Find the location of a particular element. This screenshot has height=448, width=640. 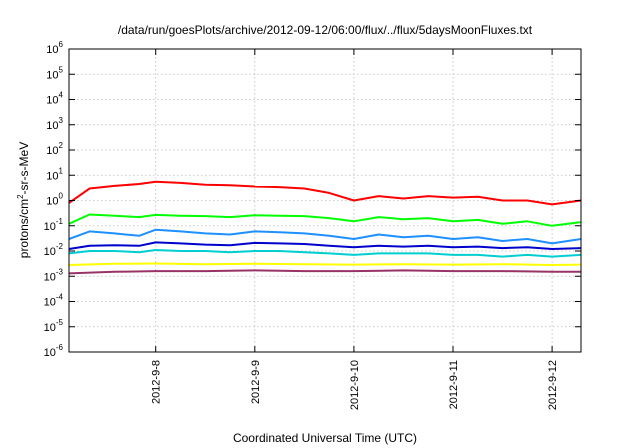

y-tick-exp: 2 is located at coordinates (61, 145).